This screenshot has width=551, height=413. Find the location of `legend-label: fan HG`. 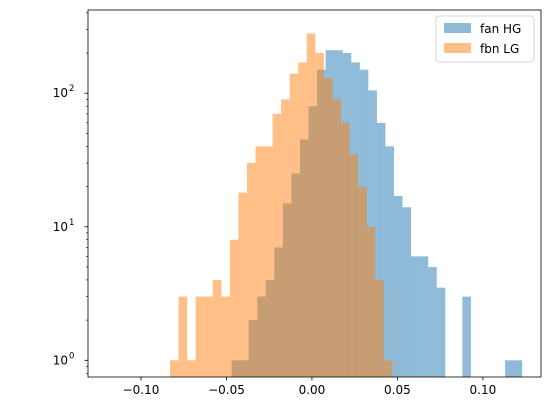

legend-label: fan HG is located at coordinates (500, 29).